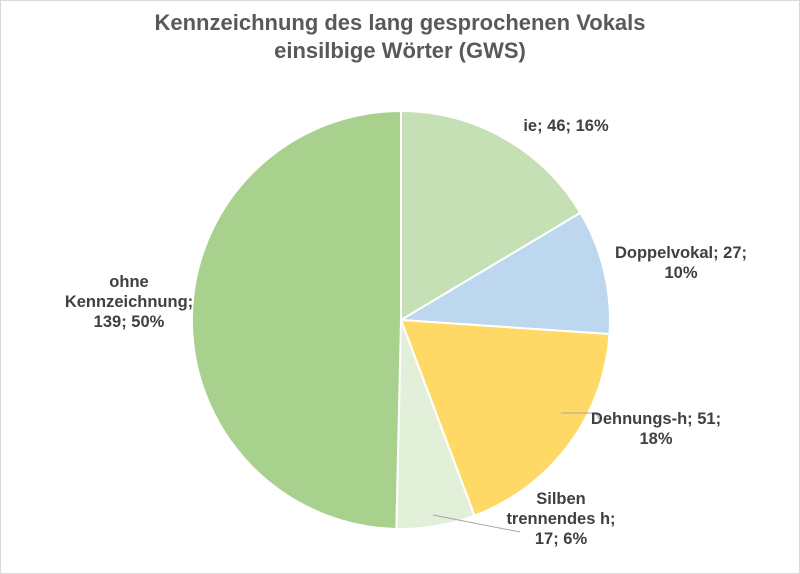 The height and width of the screenshot is (574, 800). What do you see at coordinates (561, 539) in the screenshot?
I see `slice-label-line: 17; 6%` at bounding box center [561, 539].